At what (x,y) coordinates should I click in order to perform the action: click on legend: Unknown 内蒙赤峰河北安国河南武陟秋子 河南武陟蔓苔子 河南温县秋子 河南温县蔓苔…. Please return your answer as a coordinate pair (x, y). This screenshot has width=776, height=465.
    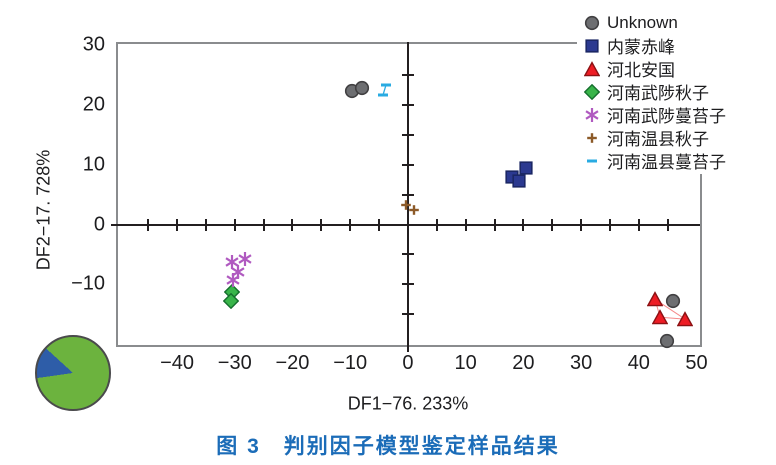
    Looking at the image, I should click on (676, 91).